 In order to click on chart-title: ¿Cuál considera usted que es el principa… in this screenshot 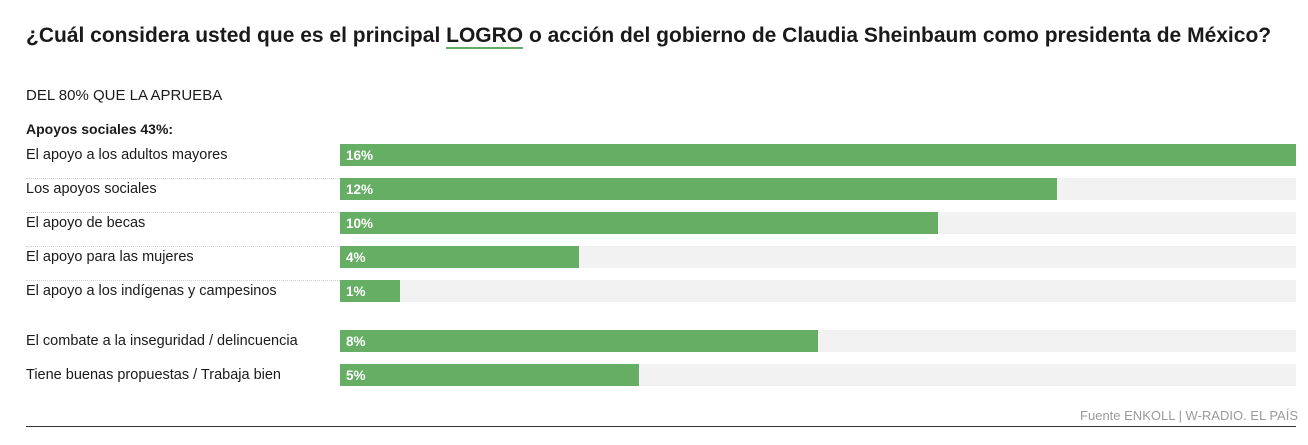, I will do `click(656, 36)`.